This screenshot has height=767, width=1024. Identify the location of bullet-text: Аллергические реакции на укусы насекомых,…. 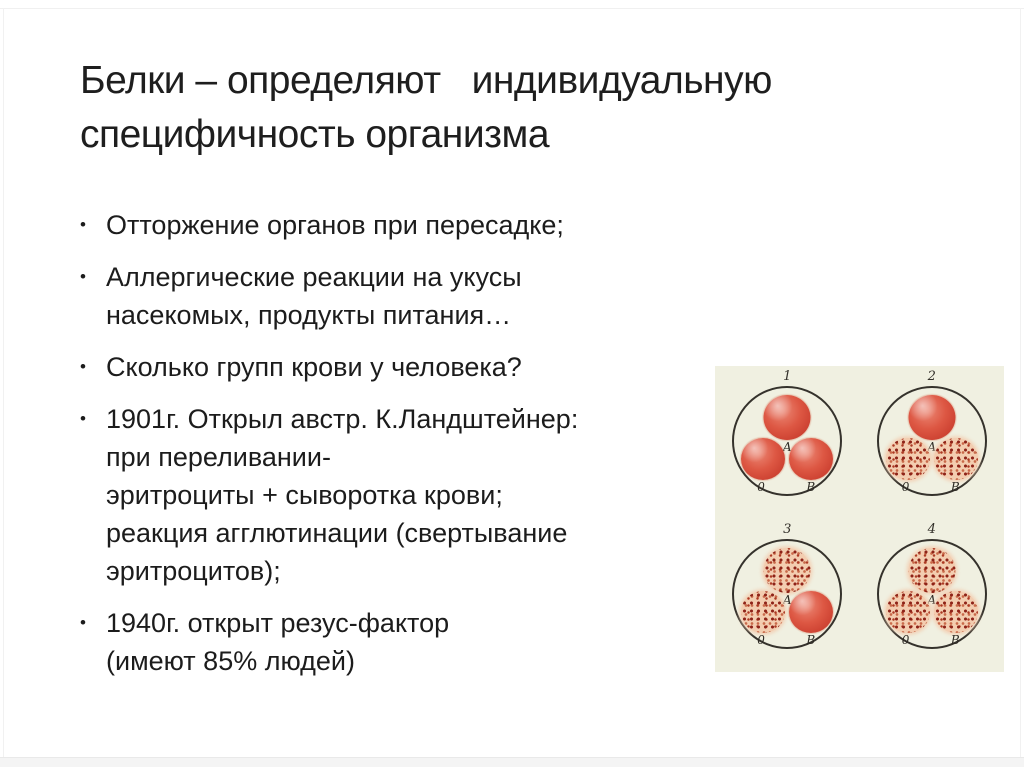
(415, 296).